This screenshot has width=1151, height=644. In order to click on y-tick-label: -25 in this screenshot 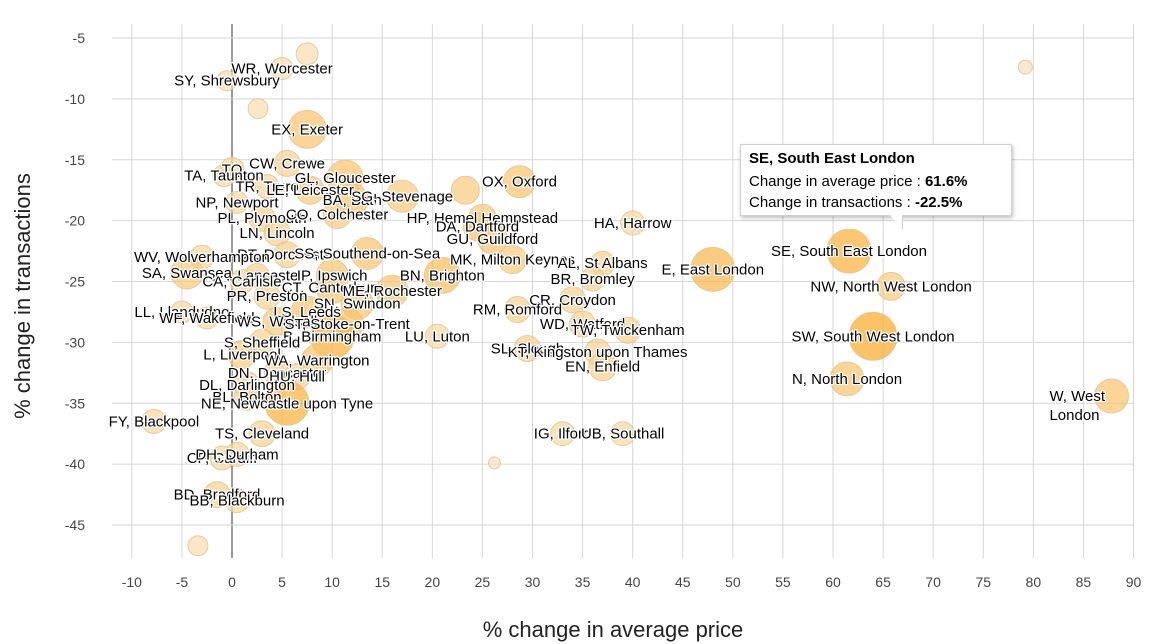, I will do `click(75, 282)`.